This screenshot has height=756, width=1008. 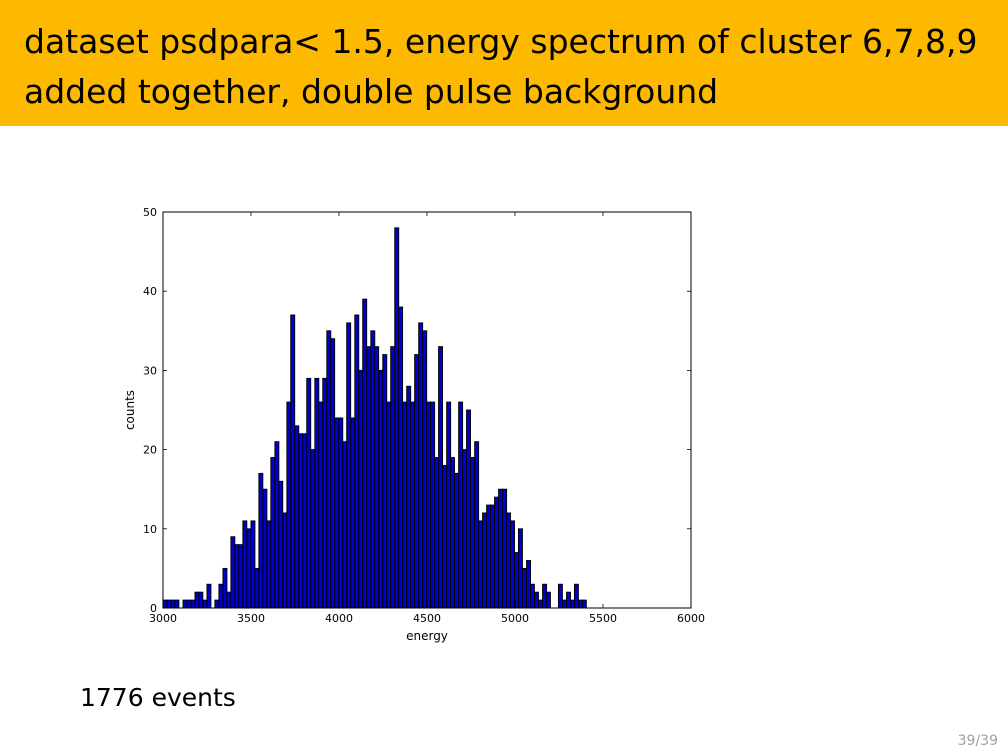 What do you see at coordinates (130, 410) in the screenshot?
I see `y-axis-label: counts` at bounding box center [130, 410].